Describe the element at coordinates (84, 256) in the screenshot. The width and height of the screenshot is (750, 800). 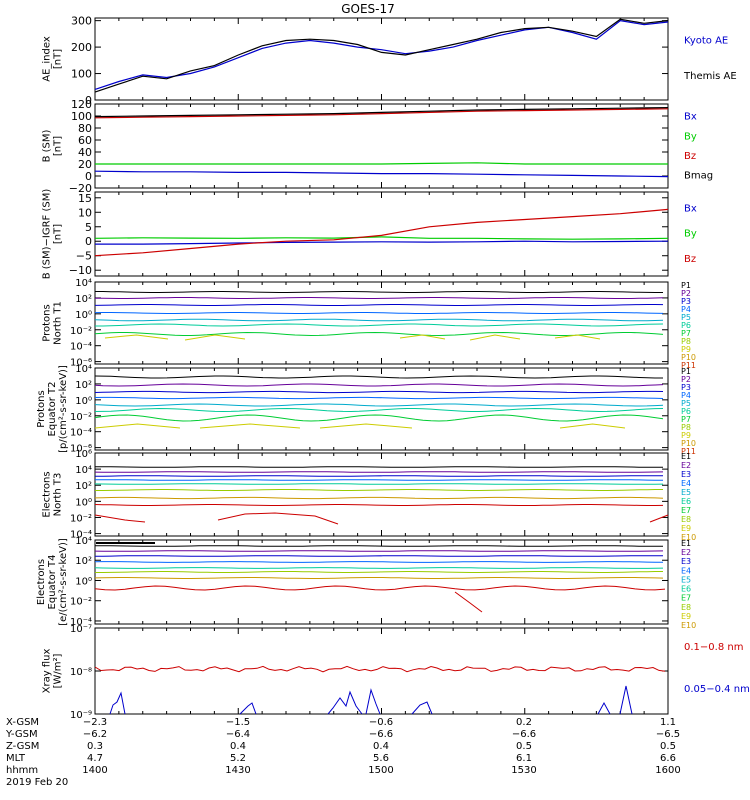
I see `y-tick-label: −5` at that location.